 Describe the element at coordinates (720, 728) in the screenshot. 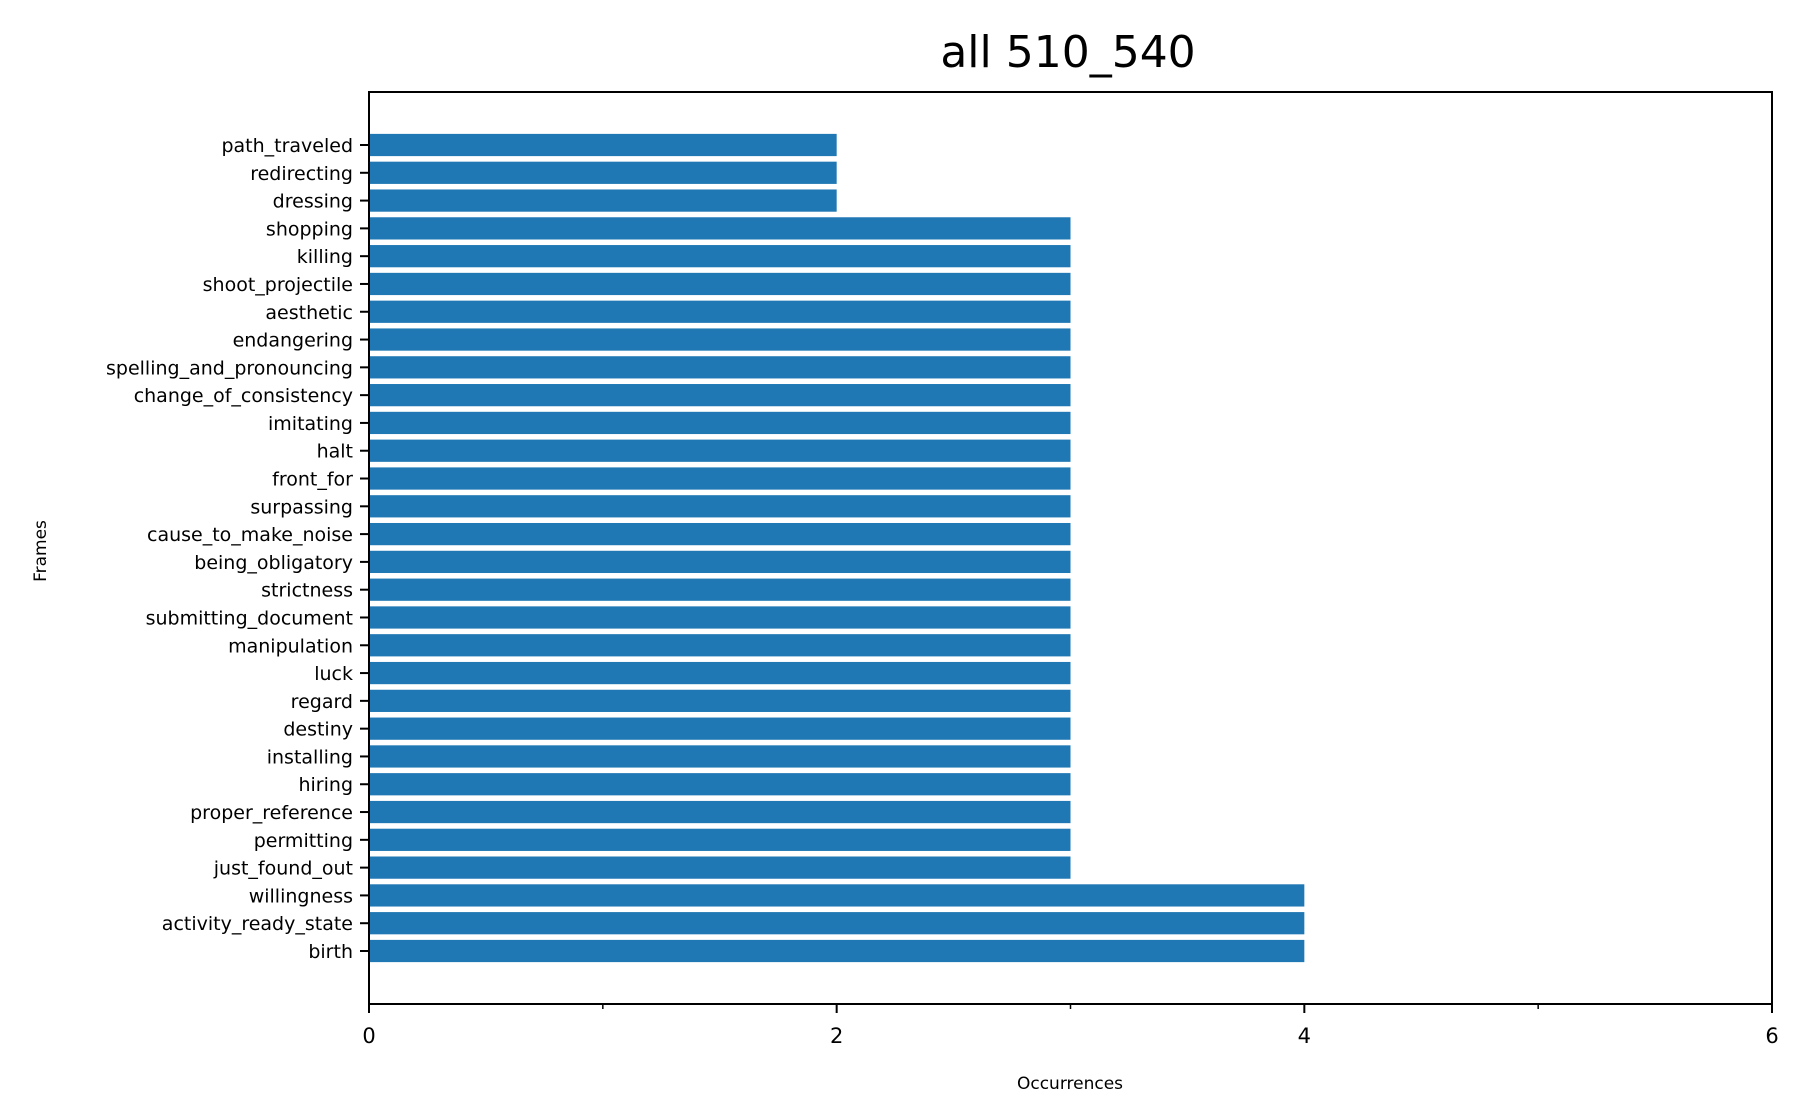

I see `bar-destiny` at that location.